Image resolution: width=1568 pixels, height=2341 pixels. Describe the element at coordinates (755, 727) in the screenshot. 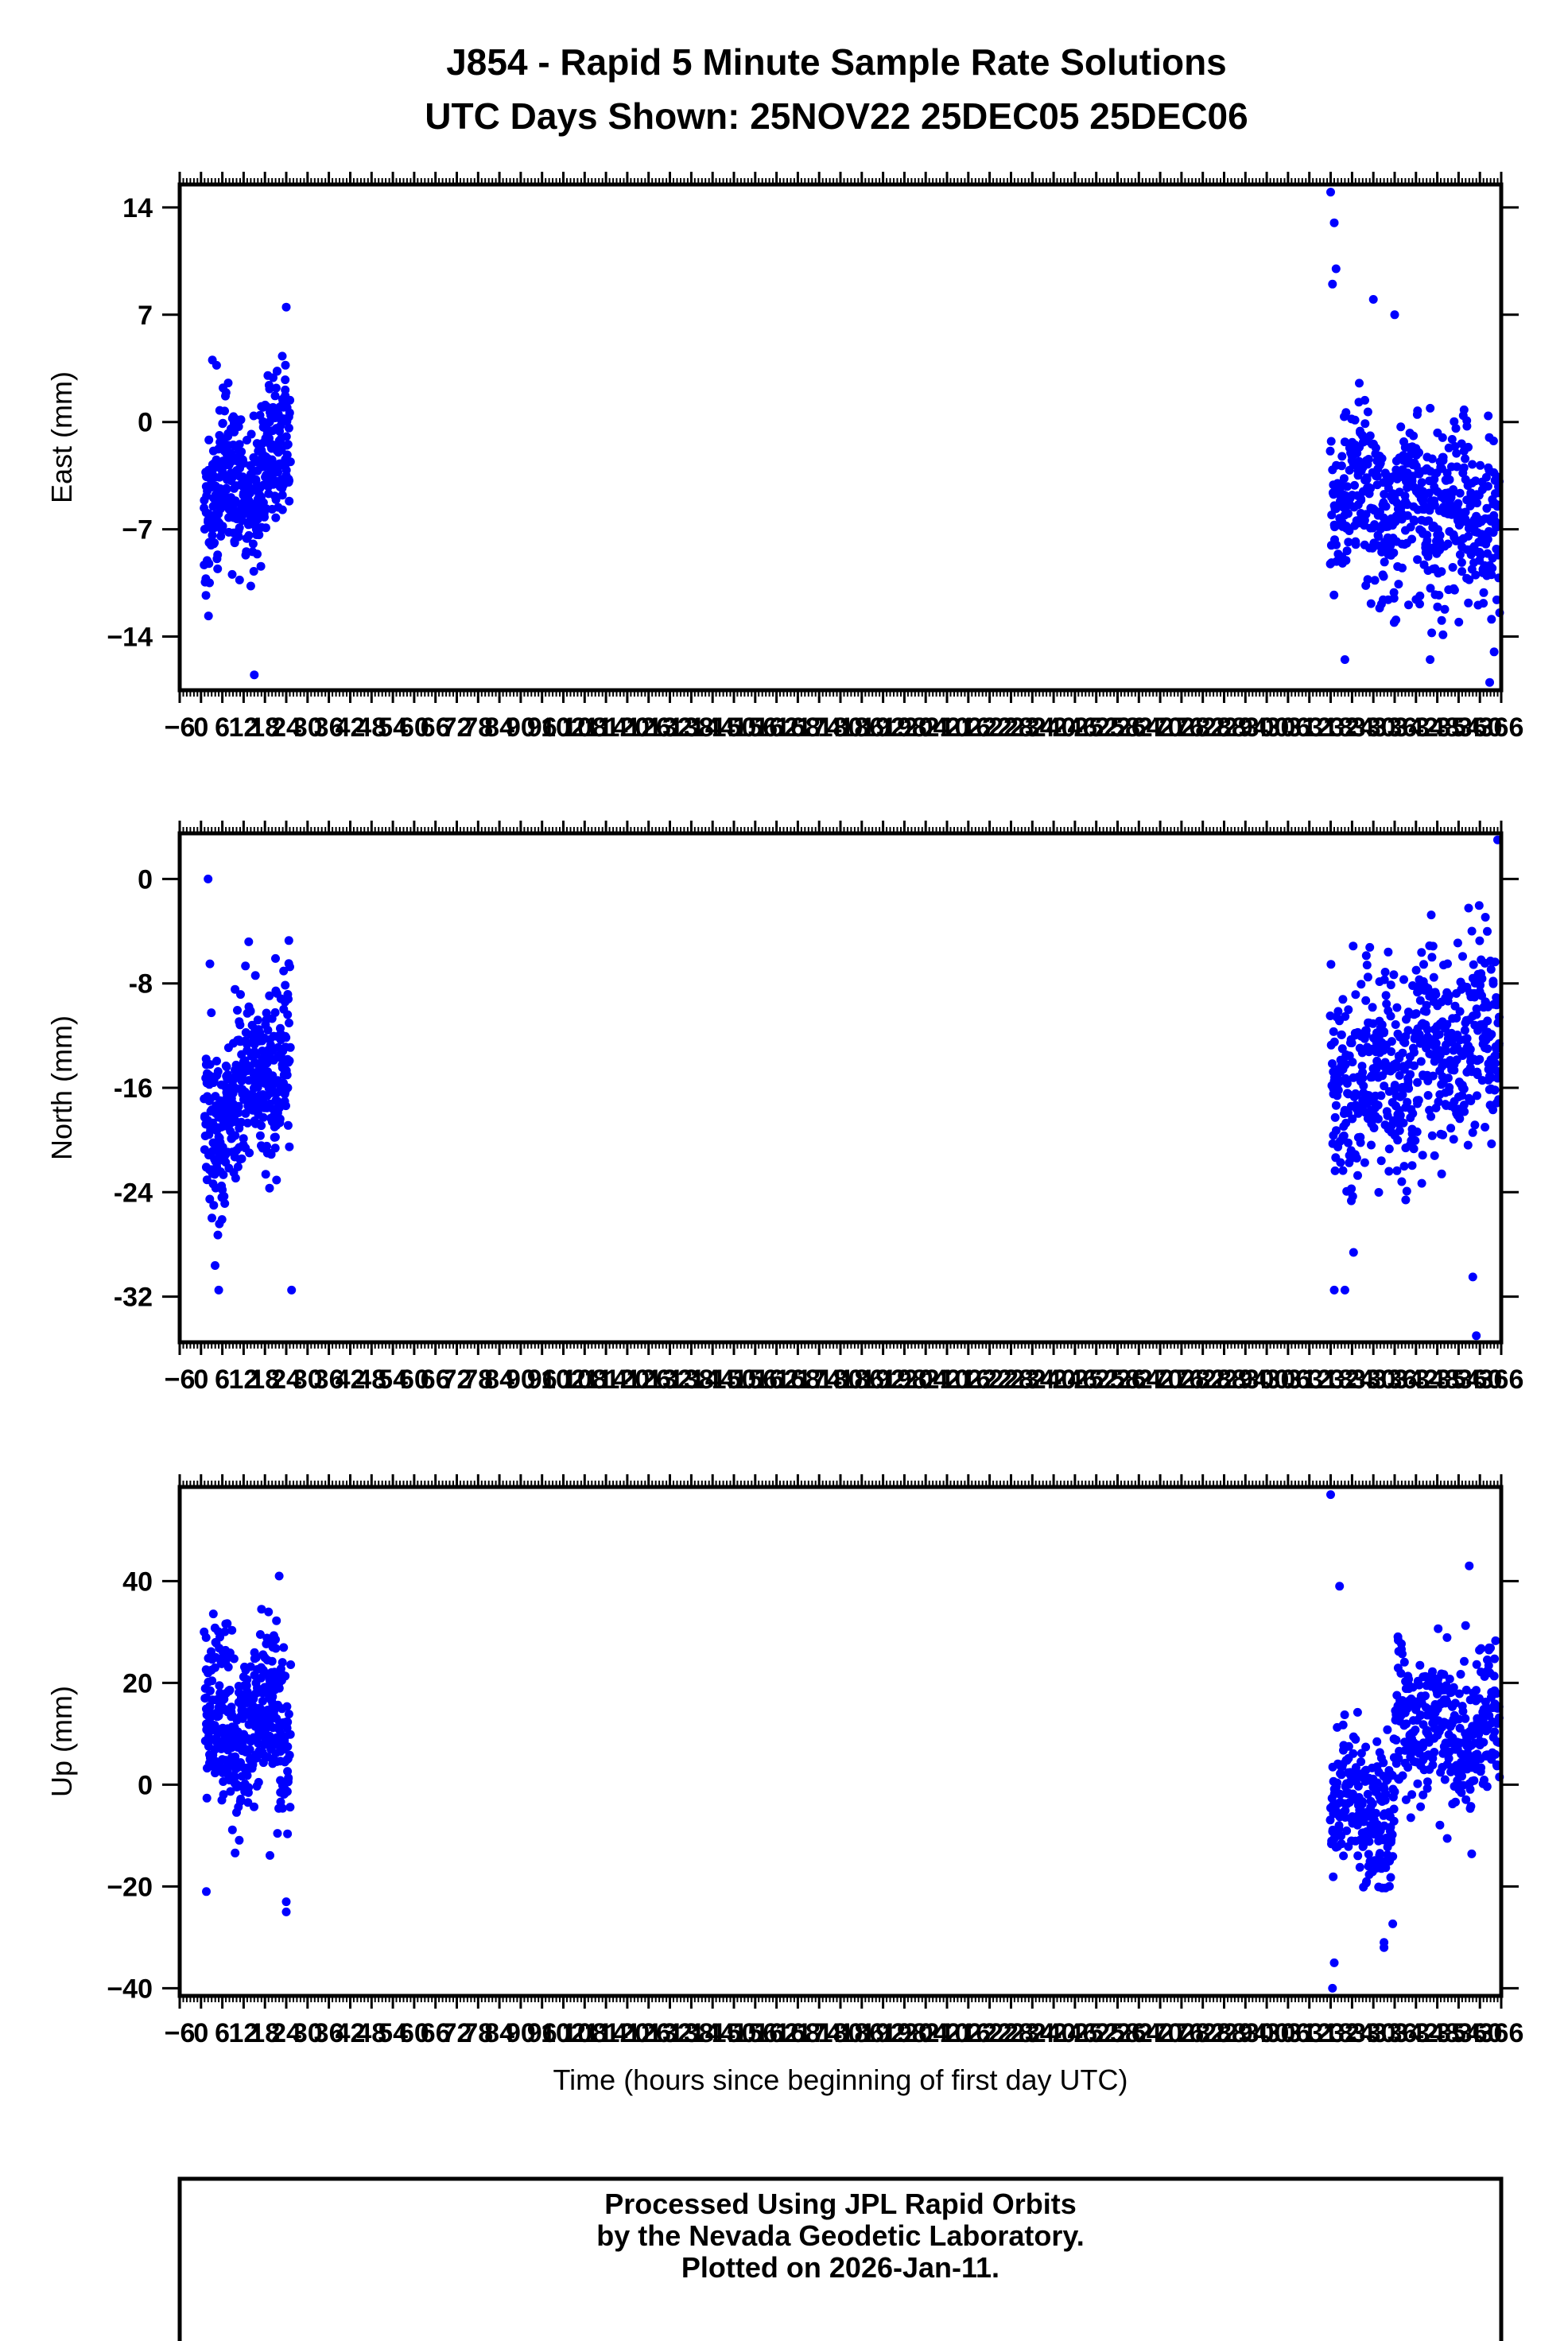

I see `x-tick-label: 156` at that location.